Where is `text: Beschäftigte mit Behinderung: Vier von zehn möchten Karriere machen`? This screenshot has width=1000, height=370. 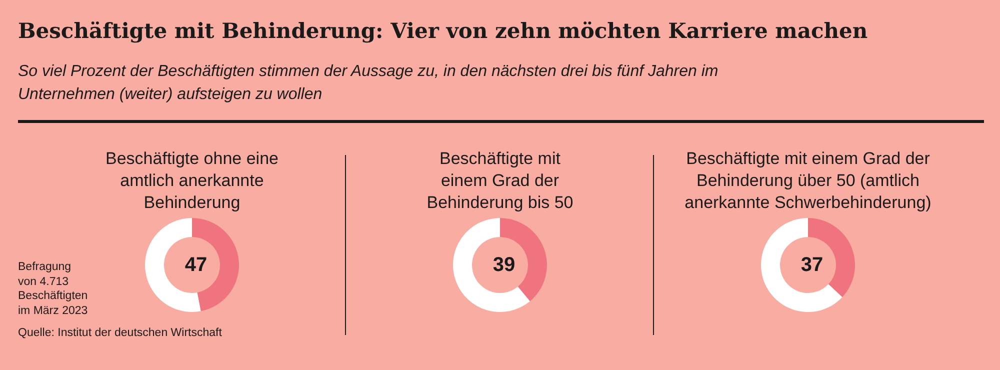 text: Beschäftigte mit Behinderung: Vier von zehn möchten Karriere machen is located at coordinates (443, 30).